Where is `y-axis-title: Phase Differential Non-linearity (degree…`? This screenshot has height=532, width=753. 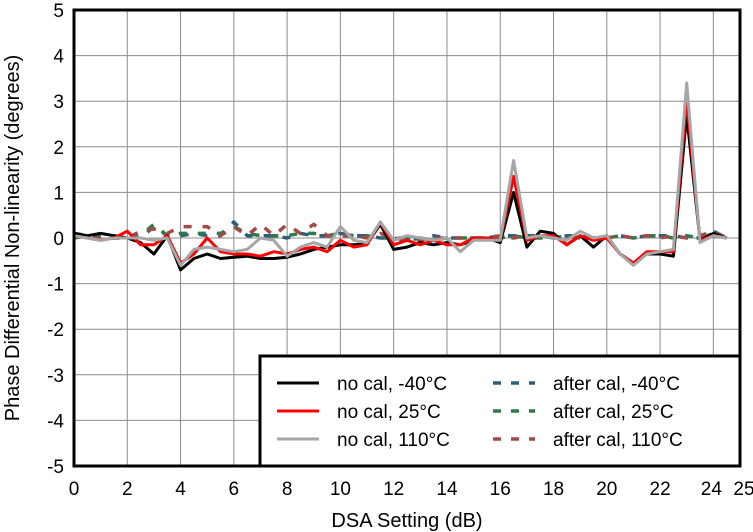
y-axis-title: Phase Differential Non-linearity (degree… is located at coordinates (13, 238).